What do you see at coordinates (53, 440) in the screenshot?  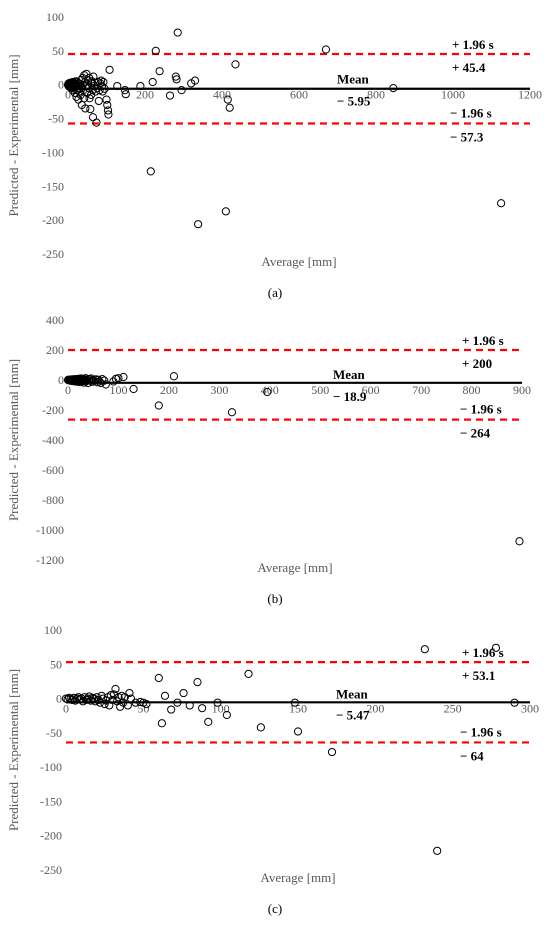 I see `y-tick-label: -400` at bounding box center [53, 440].